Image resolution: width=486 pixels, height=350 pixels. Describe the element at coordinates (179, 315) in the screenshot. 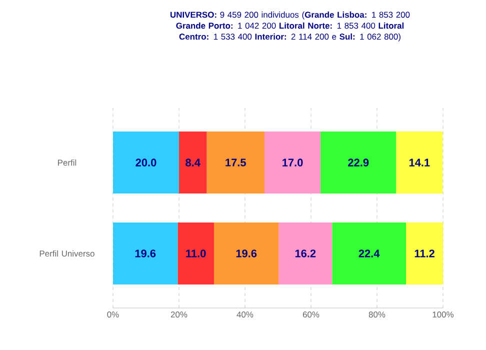

I see `x-tick-label: 20%` at that location.